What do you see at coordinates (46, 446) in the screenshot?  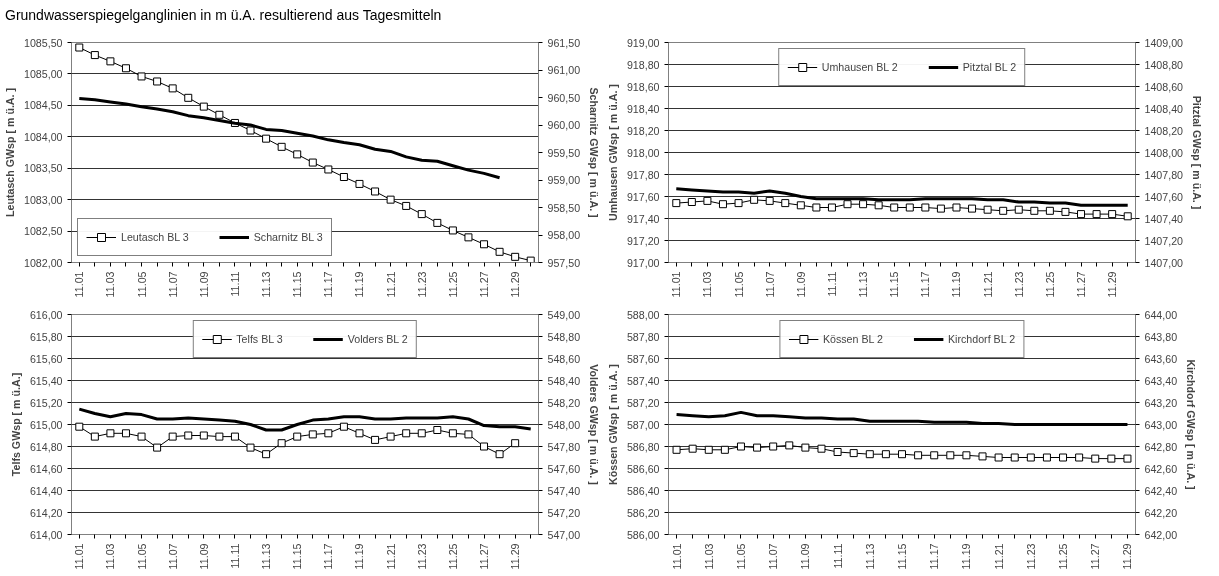 I see `y-tick-label: 614,80` at bounding box center [46, 446].